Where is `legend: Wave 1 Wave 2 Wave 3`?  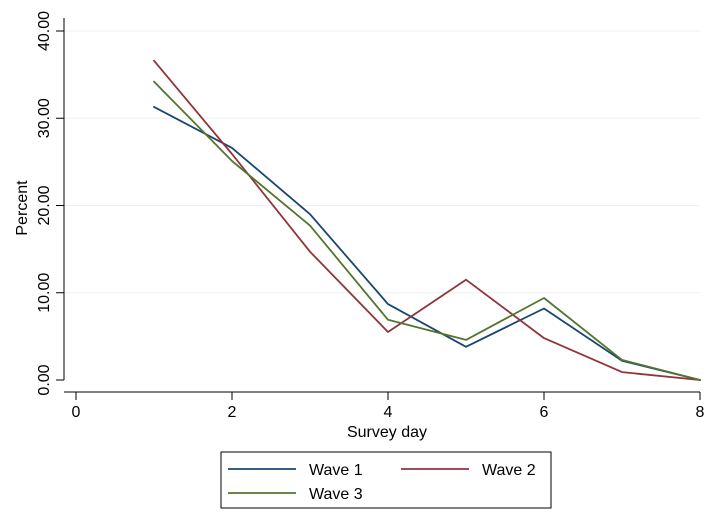 legend: Wave 1 Wave 2 Wave 3 is located at coordinates (386, 480).